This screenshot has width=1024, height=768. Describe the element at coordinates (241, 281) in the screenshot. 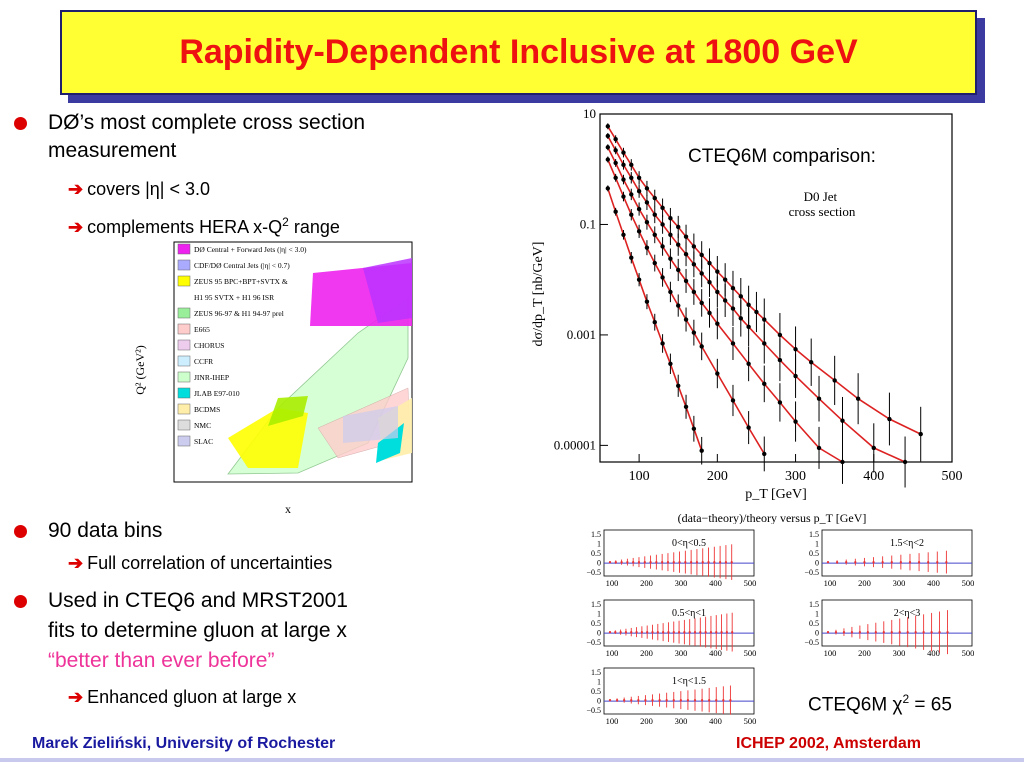

I see `legend-entry: ZEUS 95 BPC+BPT+SVTX &` at that location.